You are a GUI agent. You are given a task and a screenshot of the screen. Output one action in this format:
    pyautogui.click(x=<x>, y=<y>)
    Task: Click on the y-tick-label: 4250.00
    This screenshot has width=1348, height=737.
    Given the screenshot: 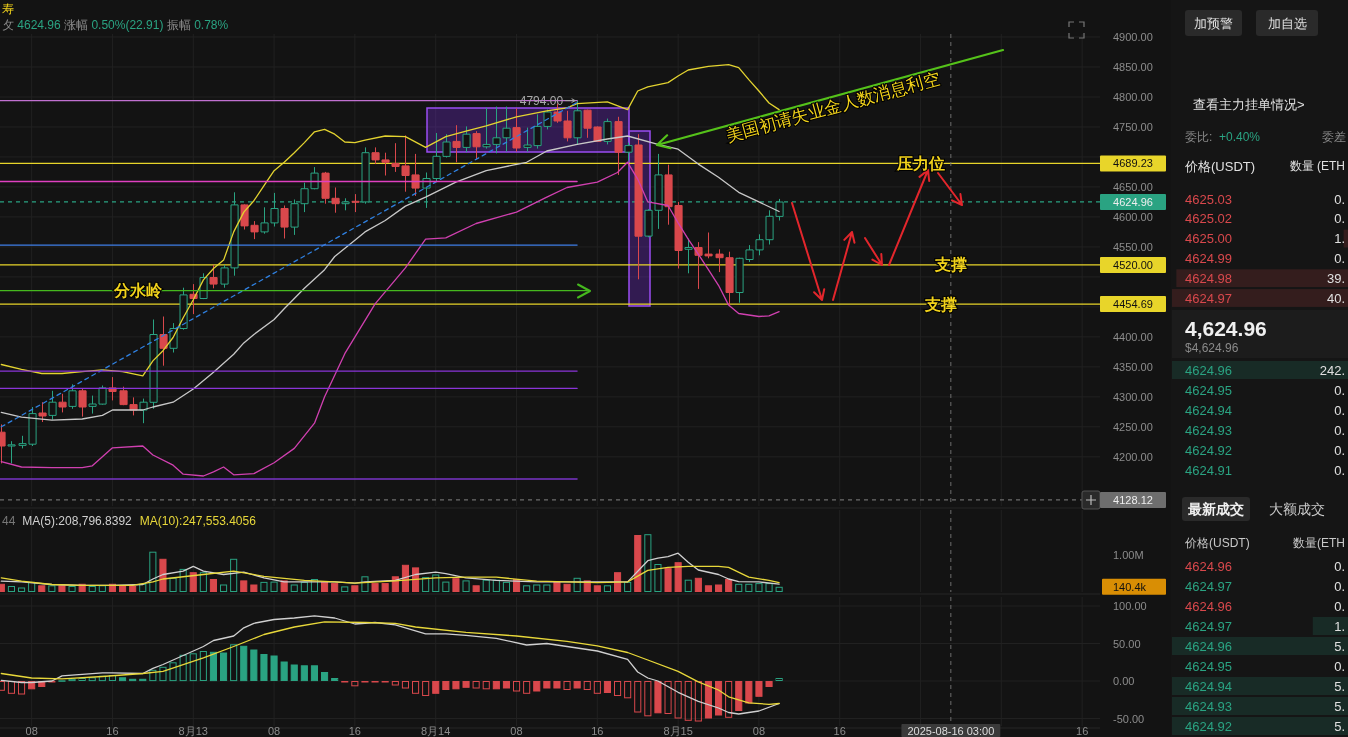 What is the action you would take?
    pyautogui.click(x=1133, y=426)
    